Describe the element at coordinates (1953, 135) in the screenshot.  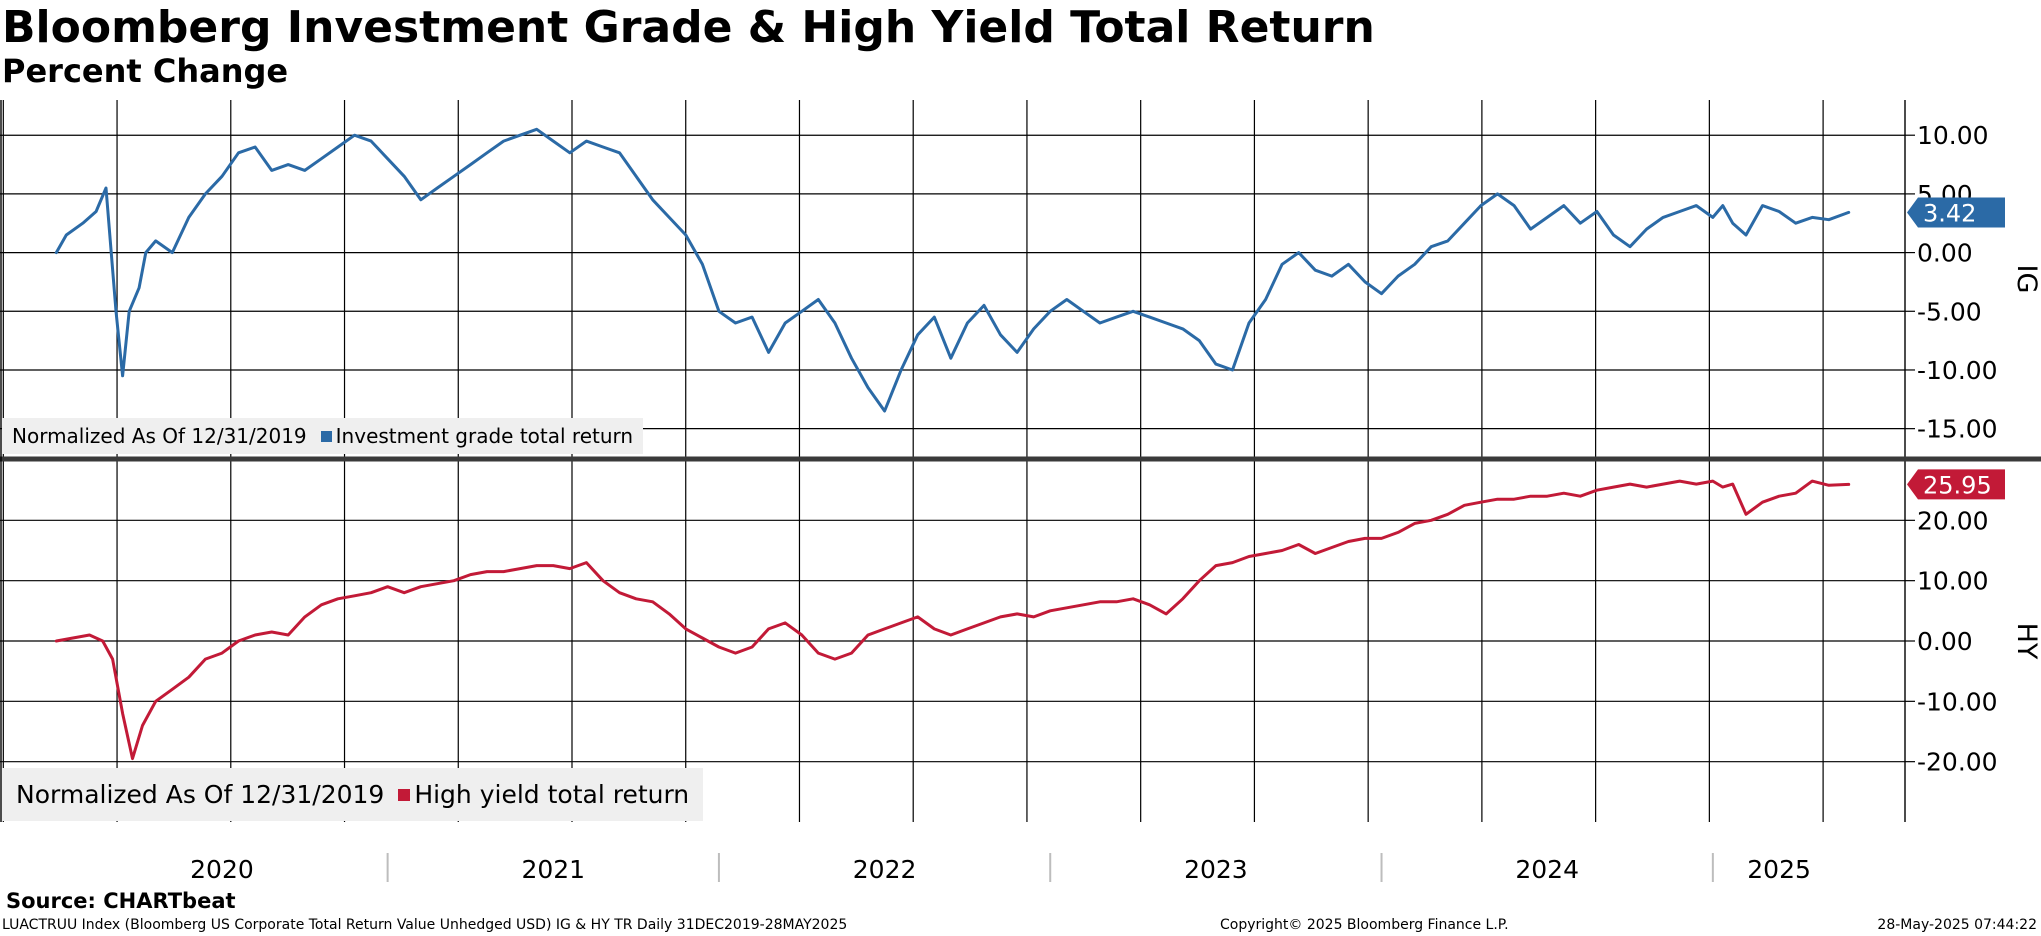
I see `ig-ytick-label-5: 10.00` at that location.